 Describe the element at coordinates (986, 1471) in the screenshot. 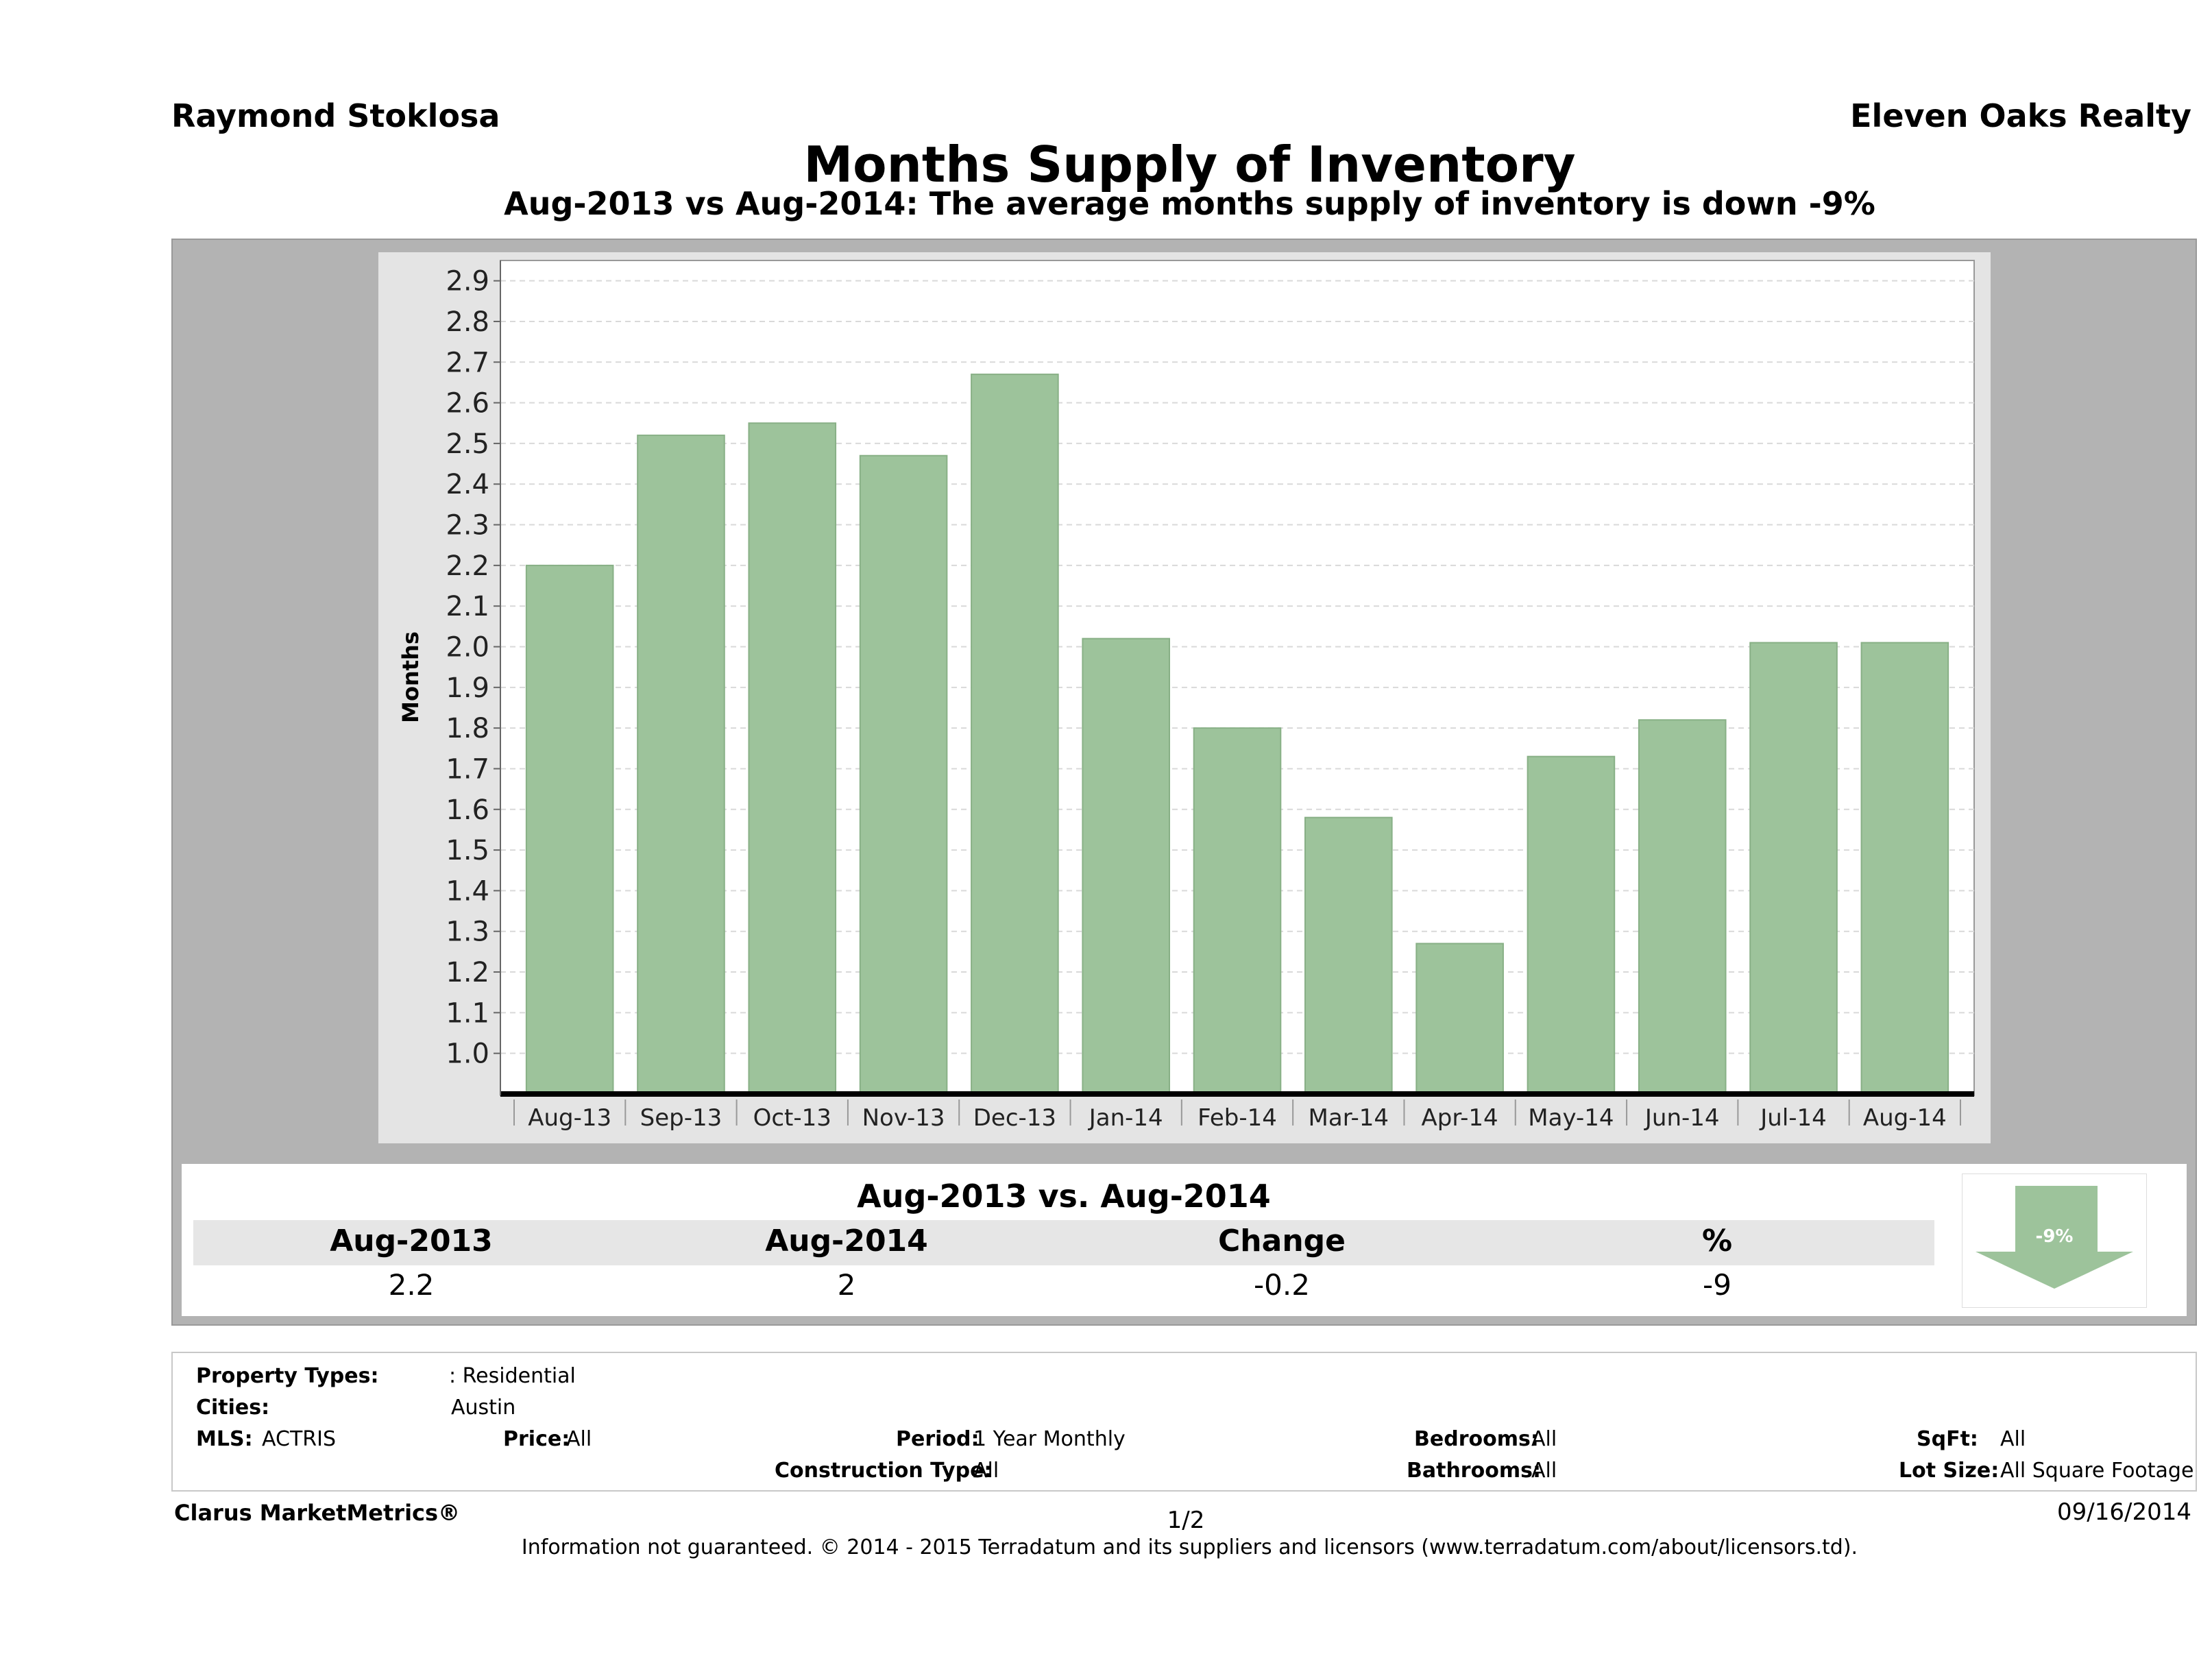

I see `construction-type-value: All` at that location.